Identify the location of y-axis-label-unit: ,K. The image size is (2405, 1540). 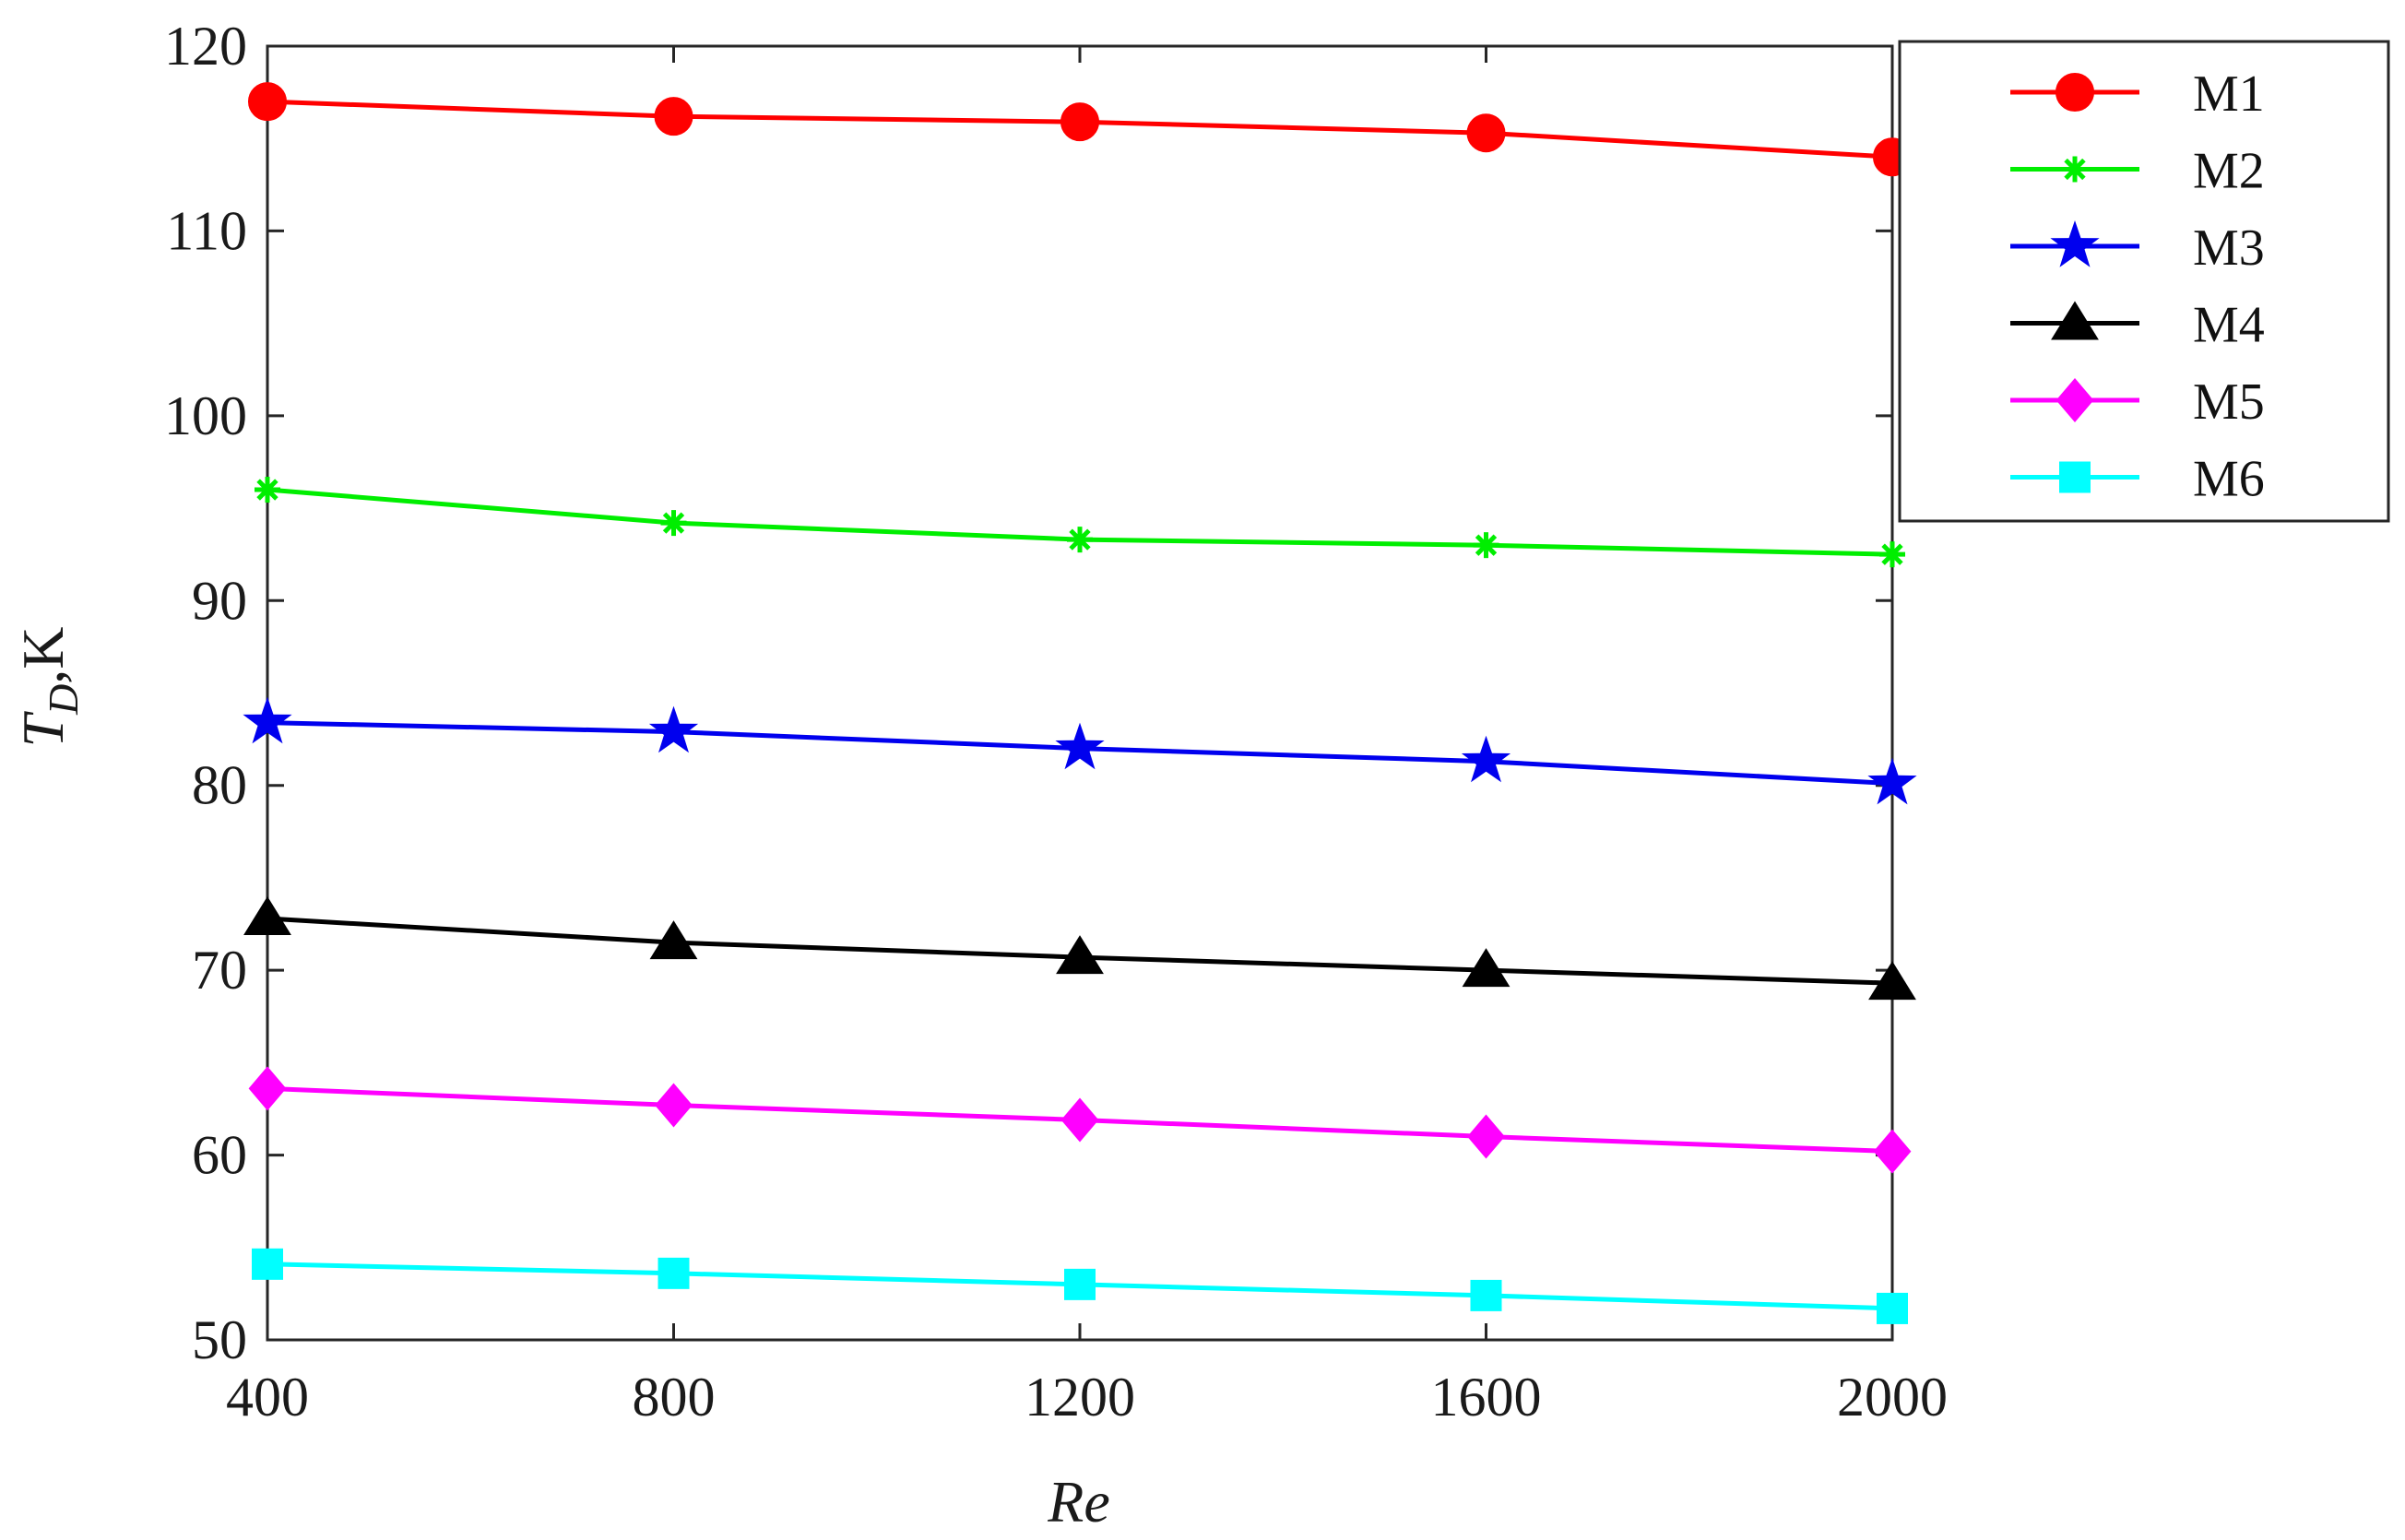
(43, 654).